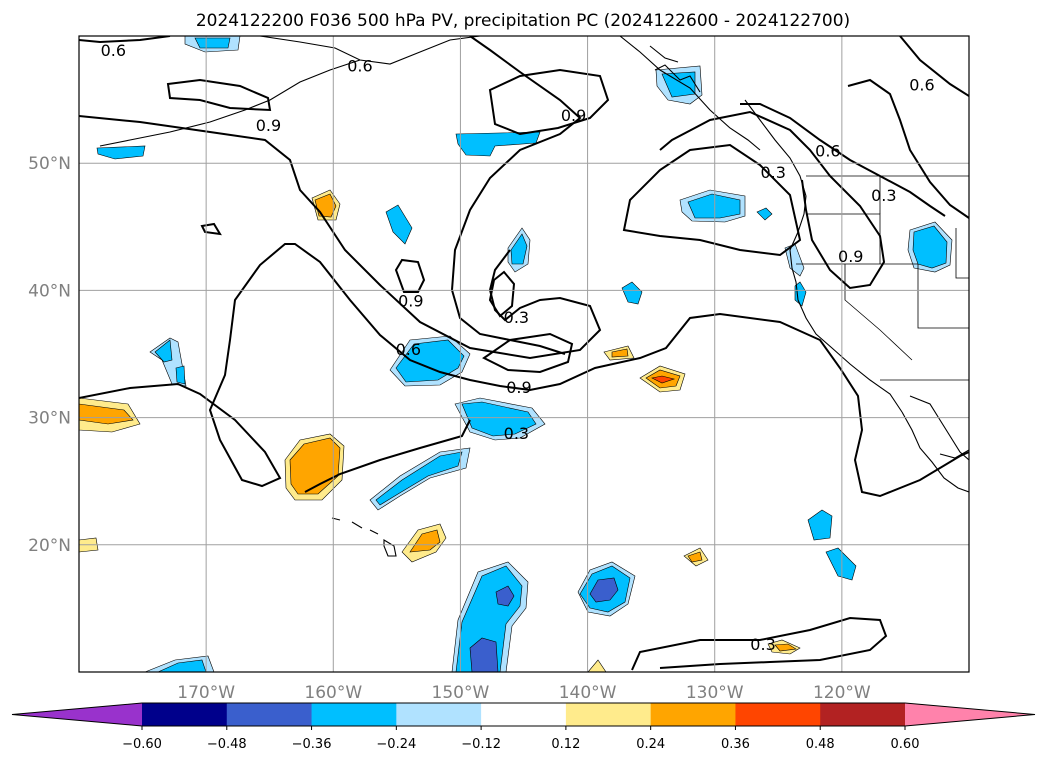  I want to click on borders, so click(882, 278).